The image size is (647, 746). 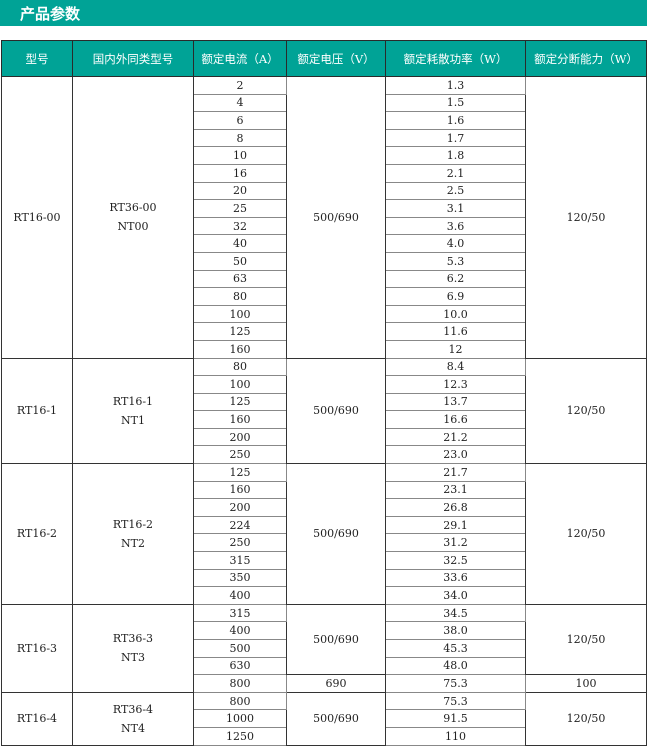 What do you see at coordinates (133, 709) in the screenshot?
I see `equivalent-model: RT36-4` at bounding box center [133, 709].